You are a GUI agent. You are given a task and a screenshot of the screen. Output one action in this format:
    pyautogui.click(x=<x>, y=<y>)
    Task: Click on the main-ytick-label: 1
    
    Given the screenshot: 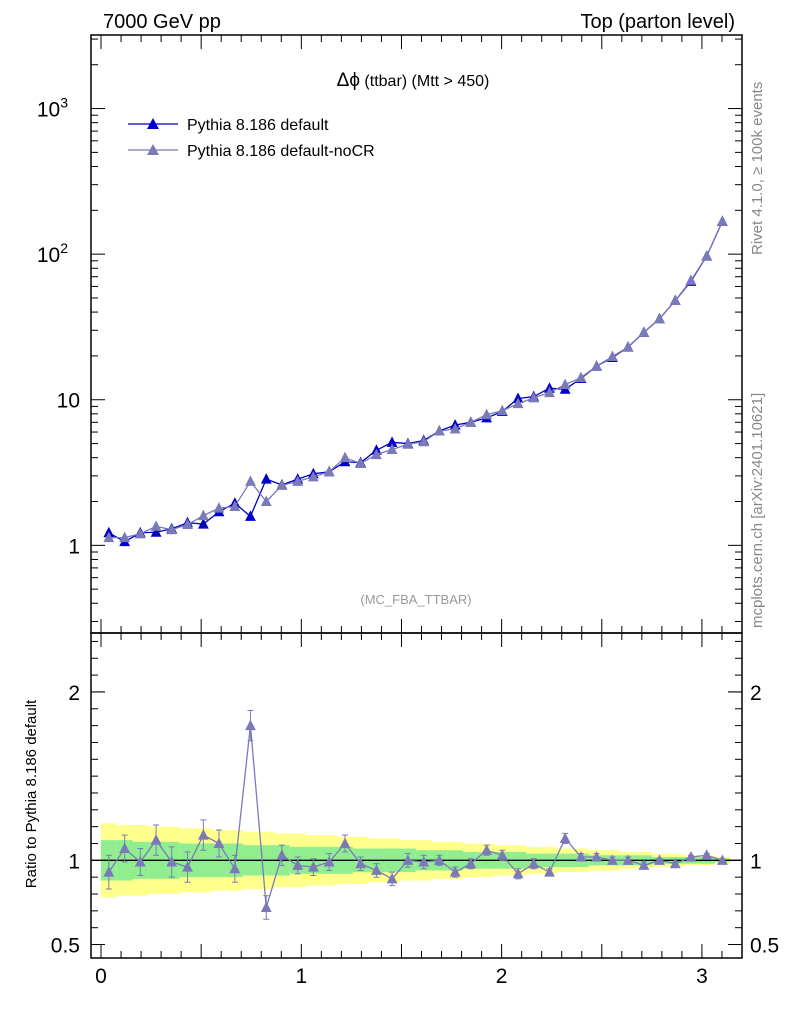 What is the action you would take?
    pyautogui.click(x=74, y=546)
    